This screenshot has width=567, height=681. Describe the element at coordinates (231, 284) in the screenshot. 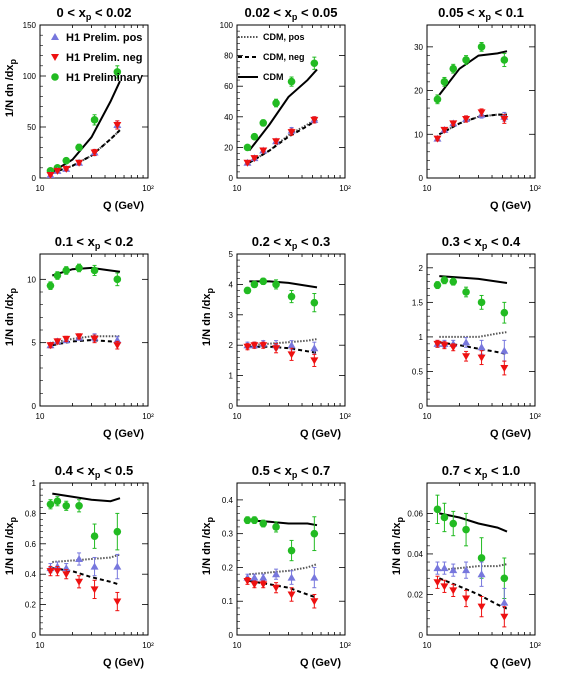

I see `y-tick-label: 4` at that location.